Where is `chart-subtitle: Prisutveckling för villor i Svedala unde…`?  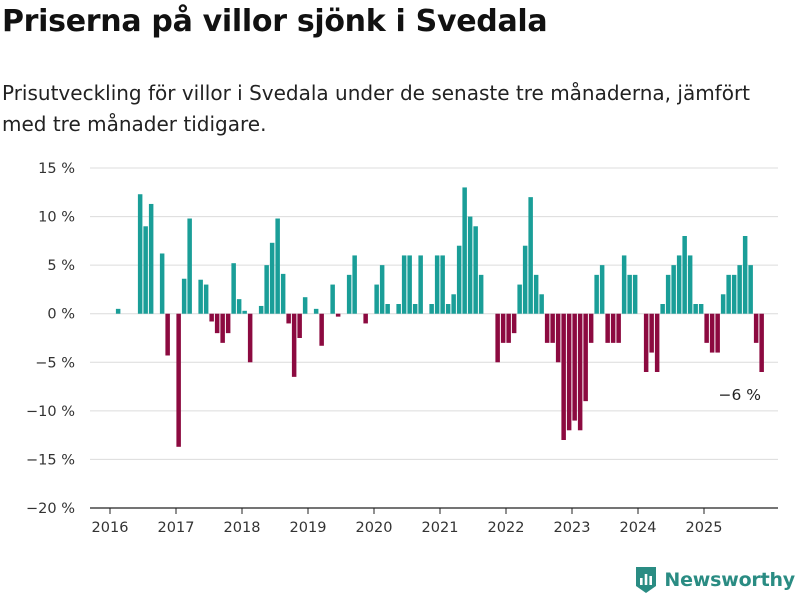 chart-subtitle: Prisutveckling för villor i Svedala unde… is located at coordinates (376, 108).